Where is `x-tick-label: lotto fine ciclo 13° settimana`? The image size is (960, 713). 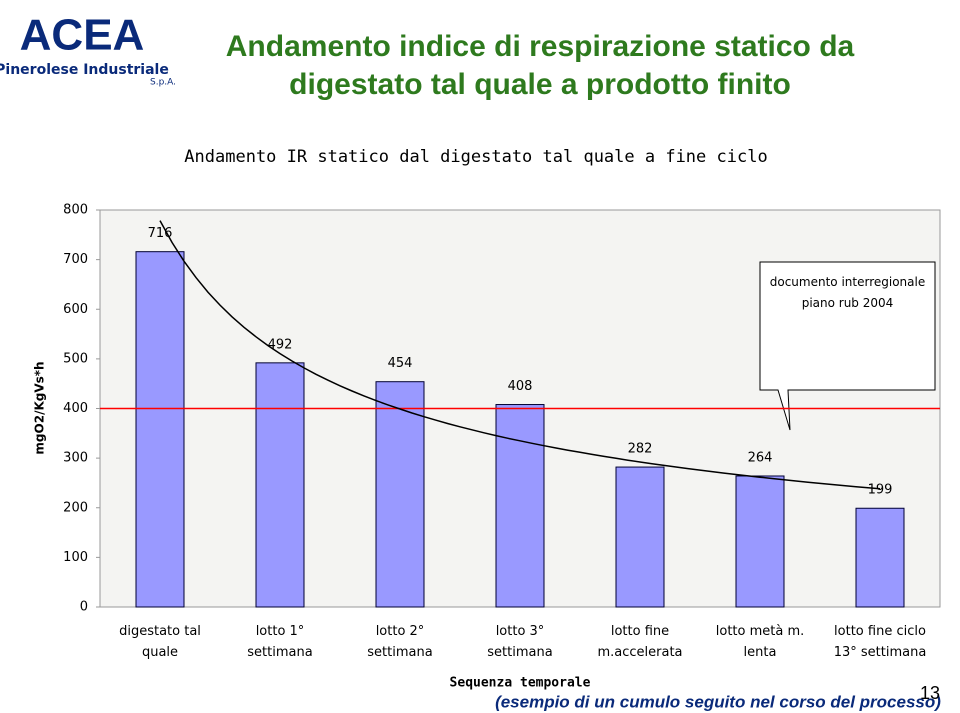 x-tick-label: lotto fine ciclo 13° settimana is located at coordinates (880, 642).